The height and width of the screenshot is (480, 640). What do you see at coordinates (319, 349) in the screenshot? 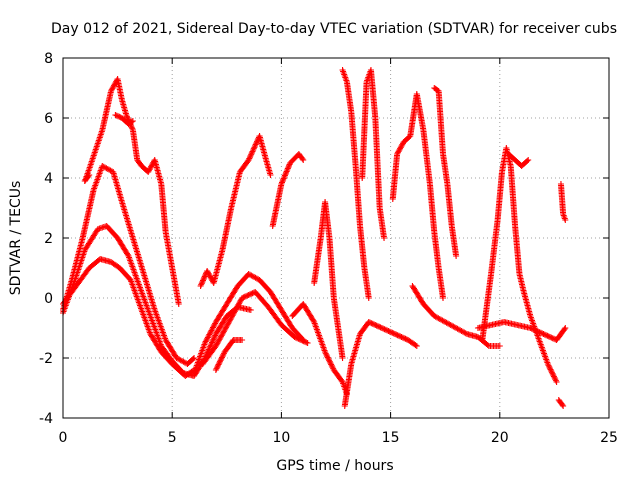
I see `series-arc-l` at bounding box center [319, 349].